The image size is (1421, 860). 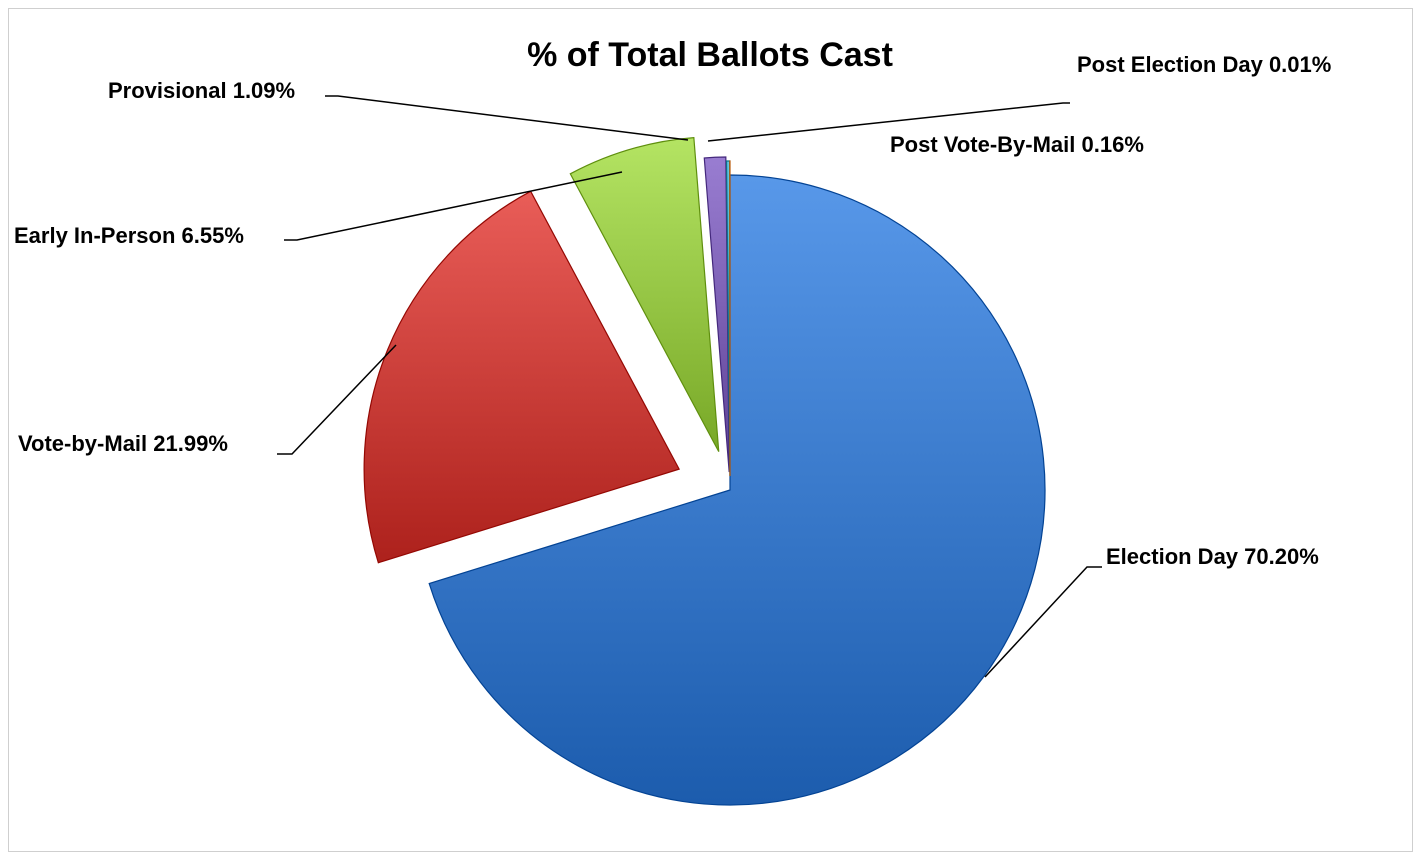 I want to click on leader-line-early-in-person, so click(x=453, y=206).